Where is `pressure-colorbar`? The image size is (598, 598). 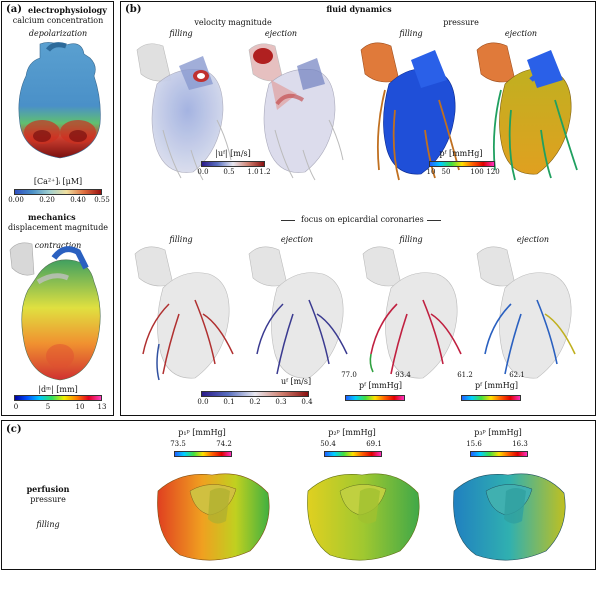
pressure-colorbar is located at coordinates (462, 164).